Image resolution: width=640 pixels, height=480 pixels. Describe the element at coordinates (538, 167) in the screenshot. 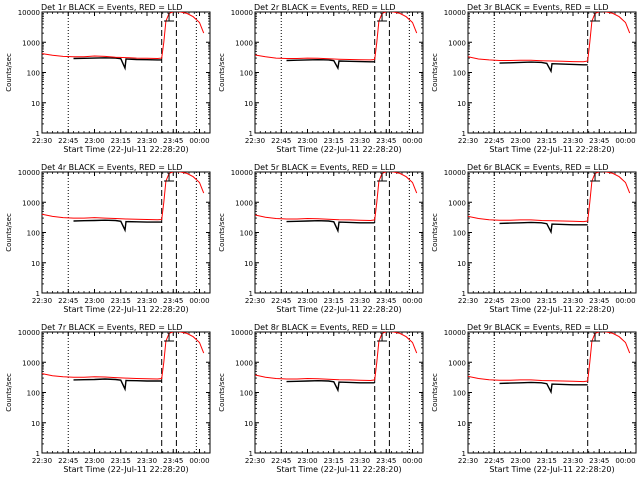

I see `panel-title: Det 6r BLACK = Events, RED = LLD` at that location.